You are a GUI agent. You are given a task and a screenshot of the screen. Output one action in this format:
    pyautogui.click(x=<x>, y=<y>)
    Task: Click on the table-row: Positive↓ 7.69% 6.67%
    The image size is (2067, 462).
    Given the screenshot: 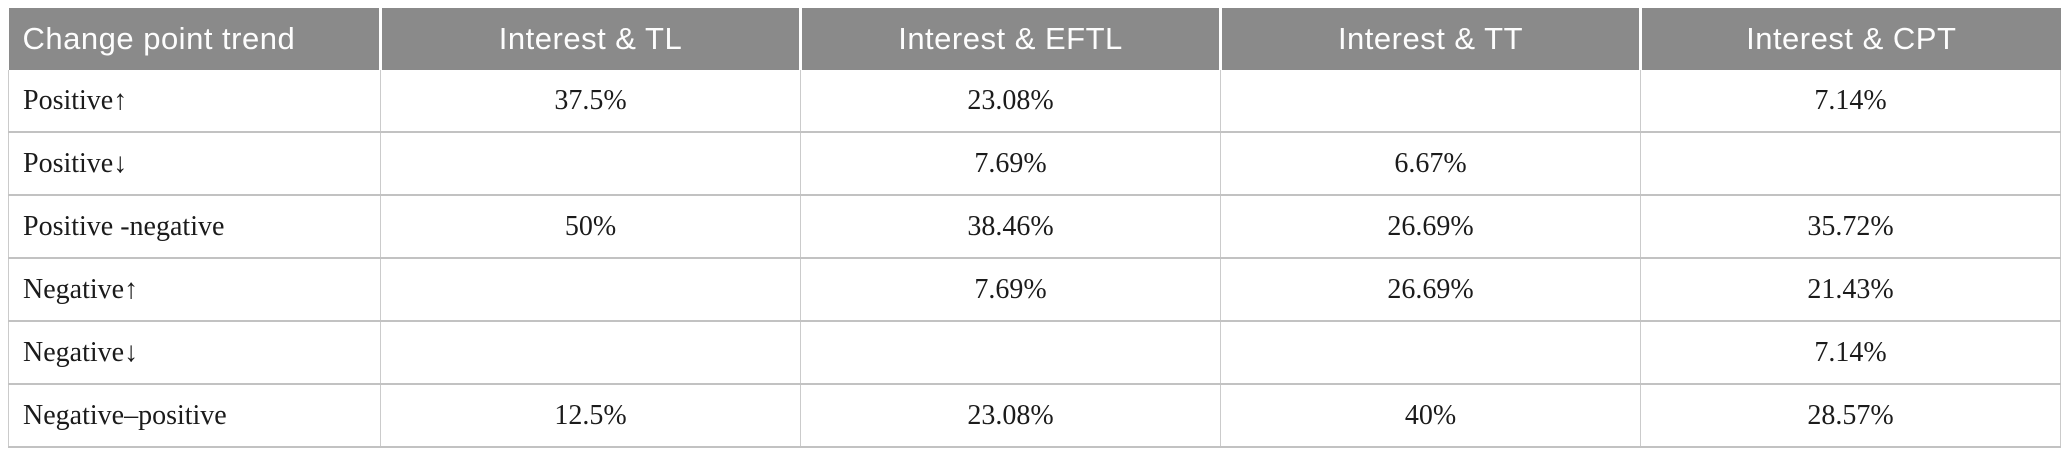 What is the action you would take?
    pyautogui.click(x=1034, y=164)
    